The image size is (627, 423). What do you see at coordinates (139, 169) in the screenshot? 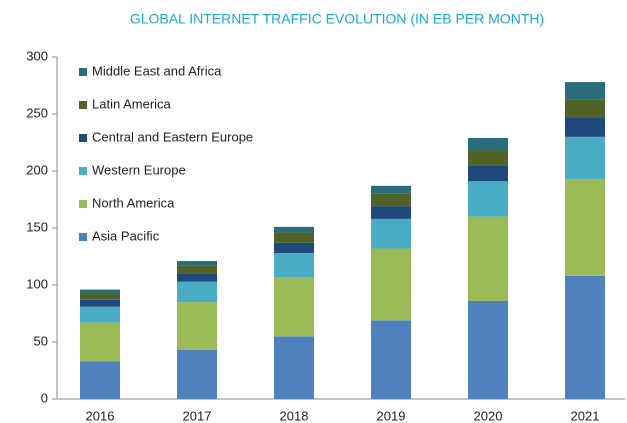
I see `legend-label: Western Europe` at bounding box center [139, 169].